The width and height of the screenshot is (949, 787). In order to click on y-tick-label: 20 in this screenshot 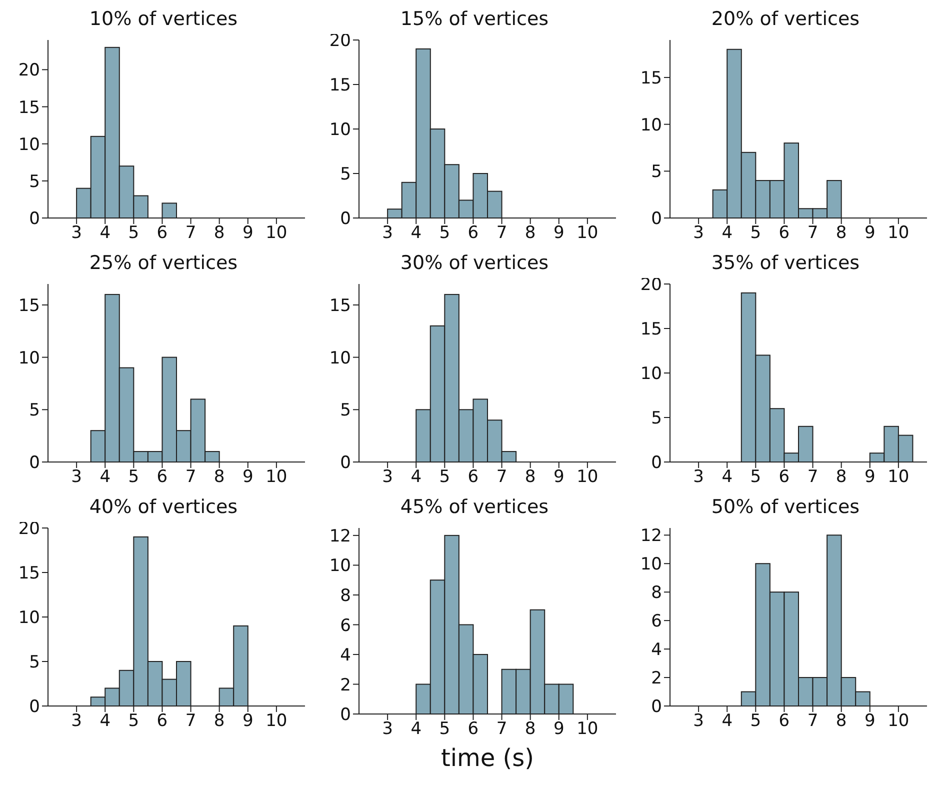, I will do `click(29, 70)`.